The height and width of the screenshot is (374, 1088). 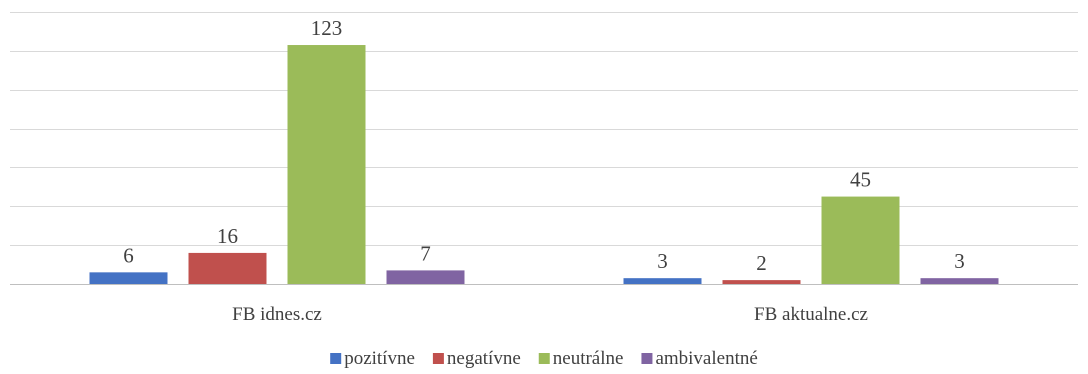 I want to click on legend-label: negatívne, so click(x=484, y=358).